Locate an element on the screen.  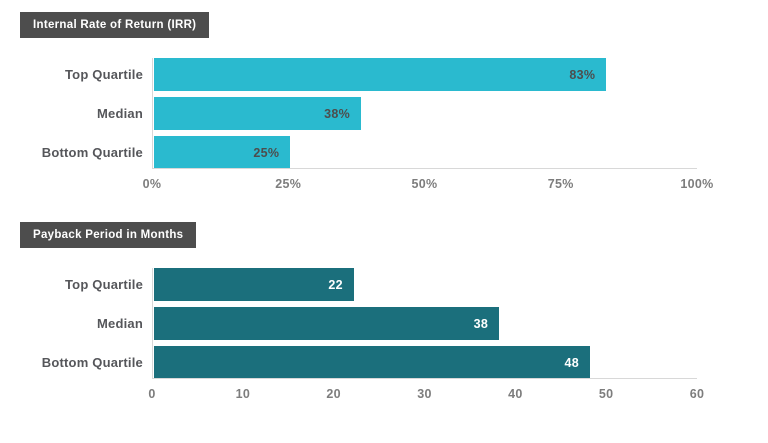
bar-track: 48 is located at coordinates (424, 362).